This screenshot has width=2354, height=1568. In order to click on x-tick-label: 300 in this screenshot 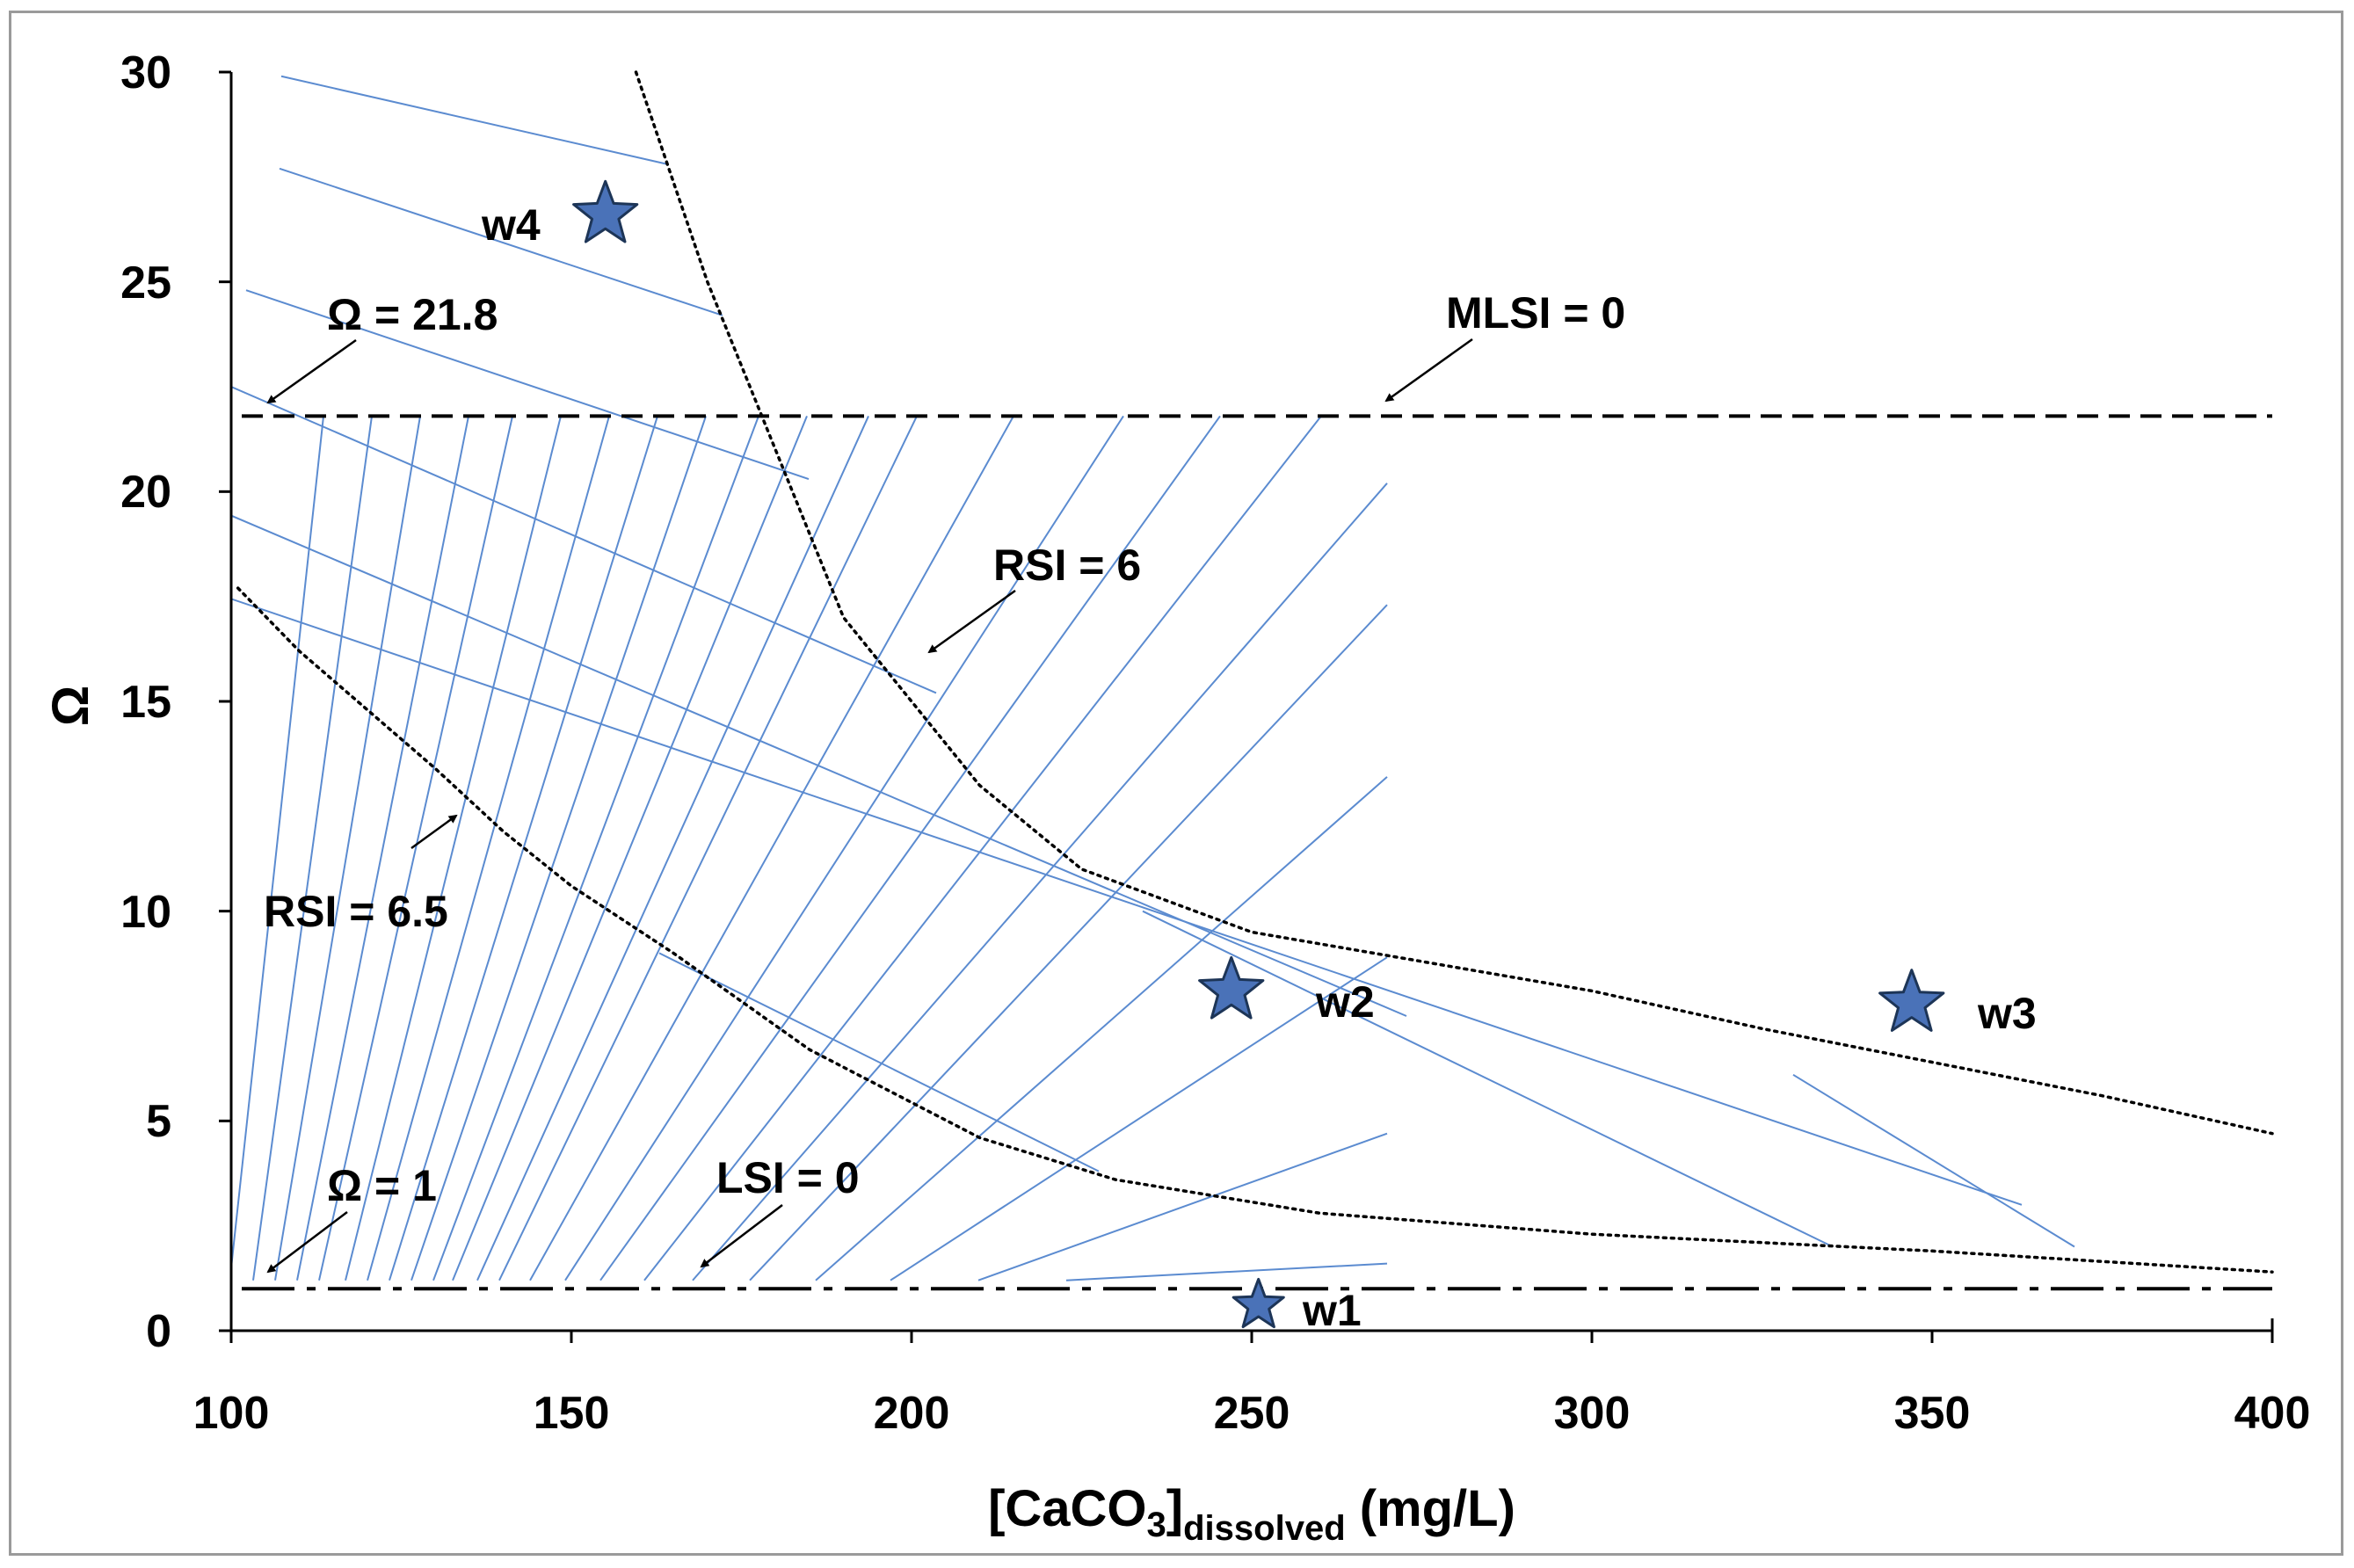, I will do `click(1592, 1413)`.